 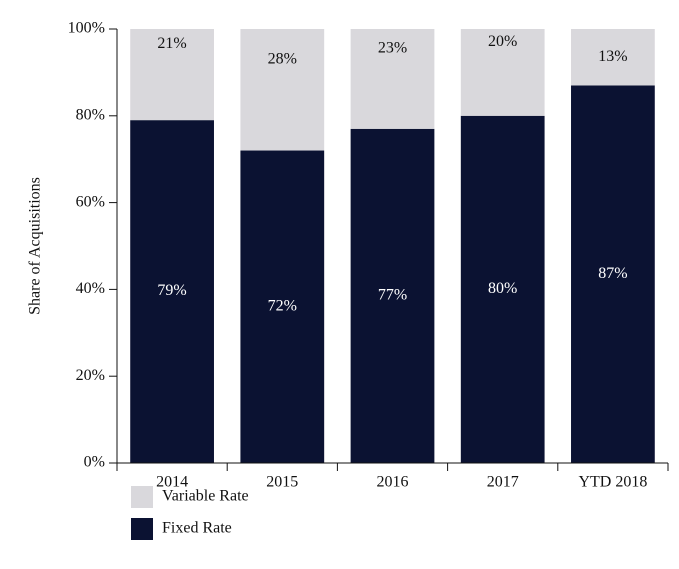 What do you see at coordinates (393, 482) in the screenshot?
I see `x-tick-label: 2016` at bounding box center [393, 482].